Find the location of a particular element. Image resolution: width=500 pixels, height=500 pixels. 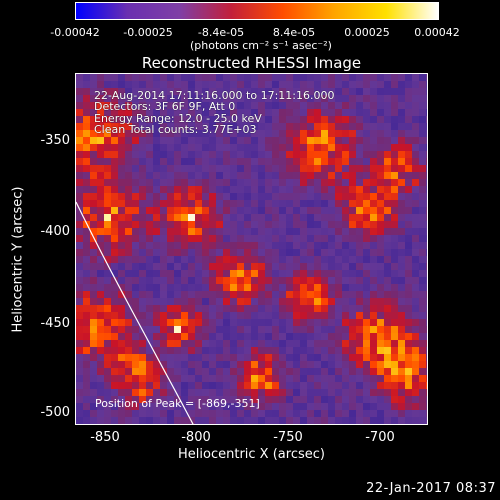

colorbar-tick: 0.00042 is located at coordinates (437, 32).